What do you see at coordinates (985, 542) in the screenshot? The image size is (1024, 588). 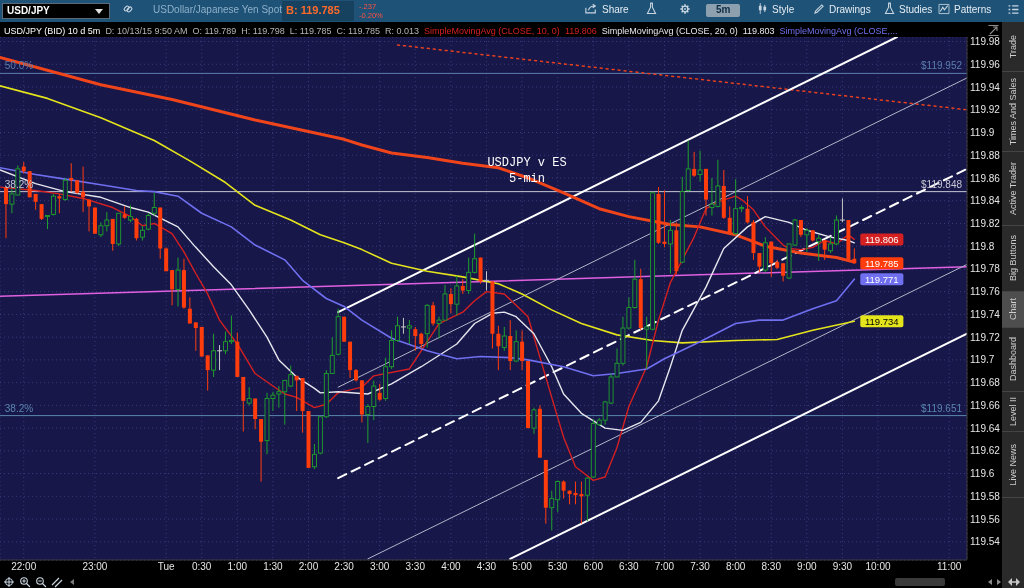 I see `y-tick-label: 119.54` at bounding box center [985, 542].